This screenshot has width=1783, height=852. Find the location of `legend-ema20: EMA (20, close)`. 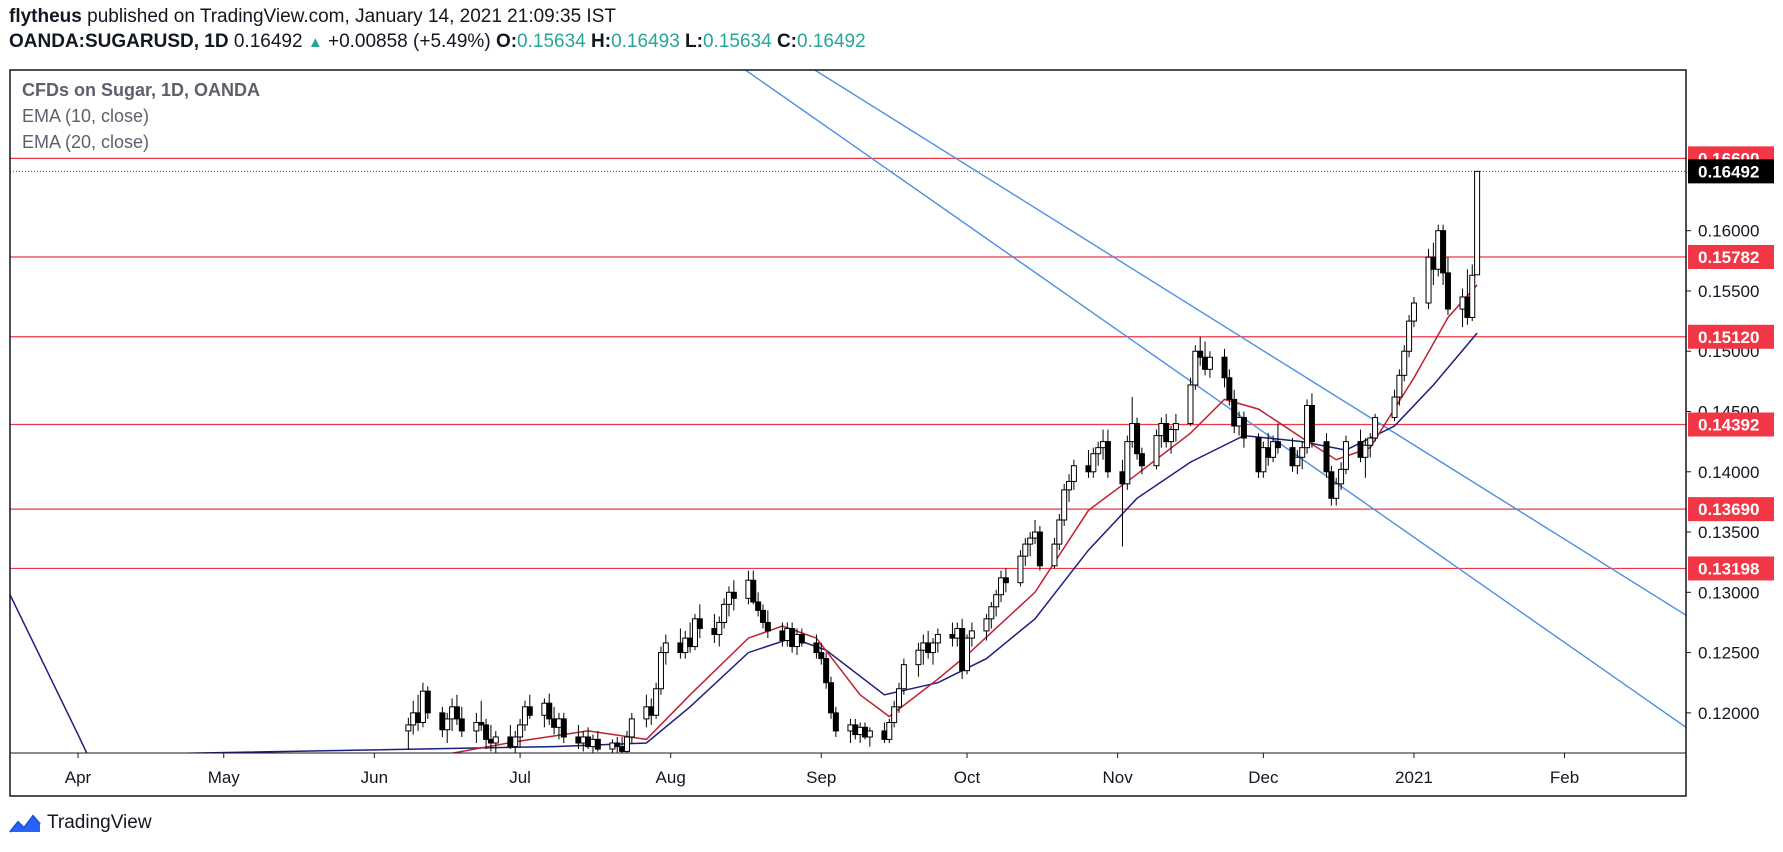

legend-ema20: EMA (20, close) is located at coordinates (85, 142).